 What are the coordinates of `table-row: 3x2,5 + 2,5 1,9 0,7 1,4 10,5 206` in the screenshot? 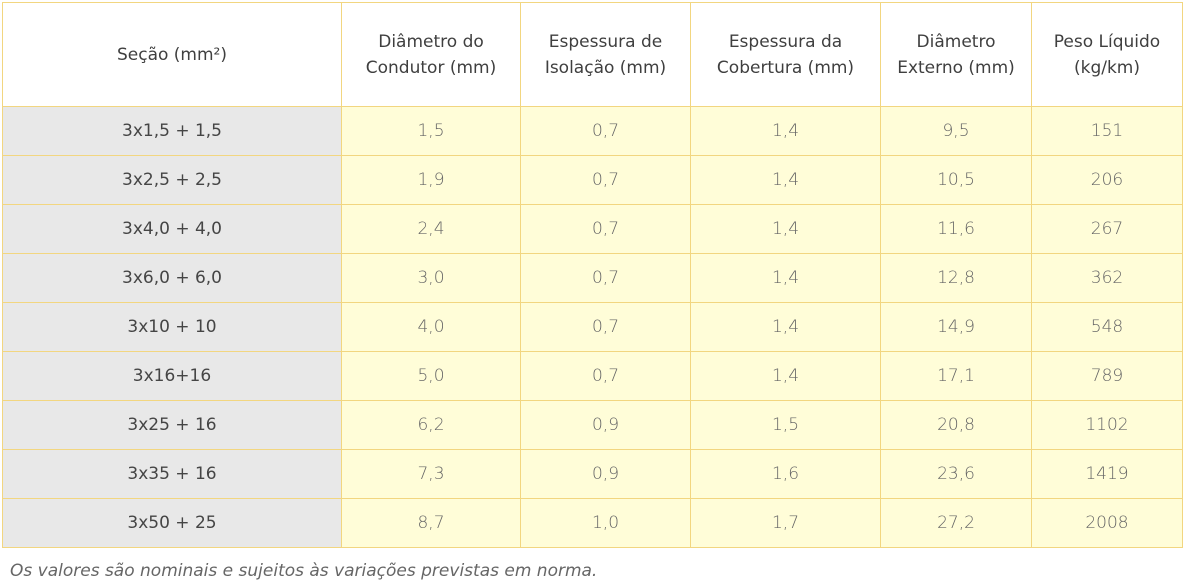 It's located at (592, 180).